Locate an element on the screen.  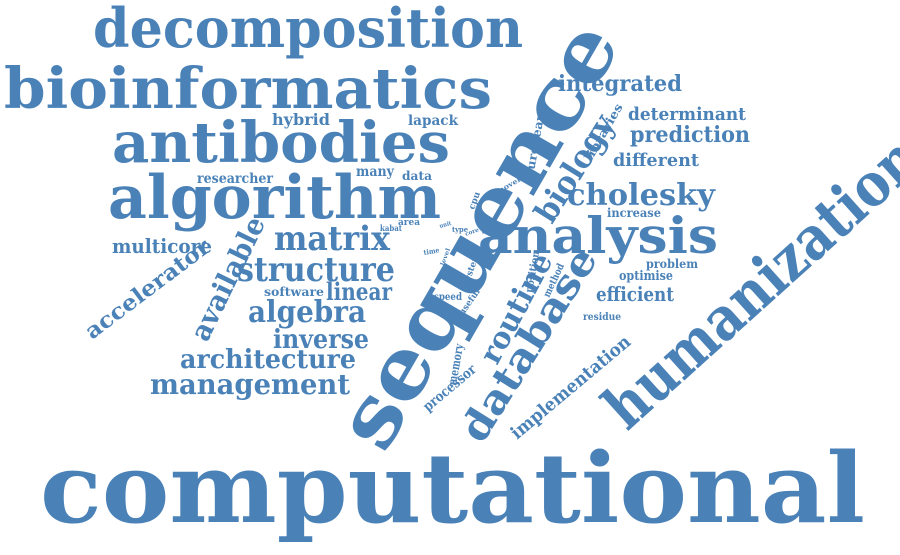
word-different: different is located at coordinates (656, 160).